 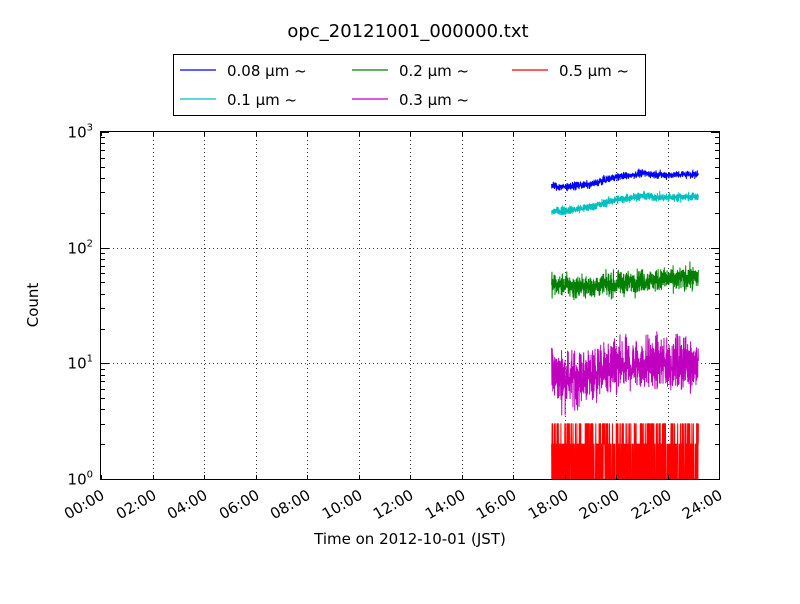 What do you see at coordinates (548, 504) in the screenshot?
I see `x-tick-label: 18:00` at bounding box center [548, 504].